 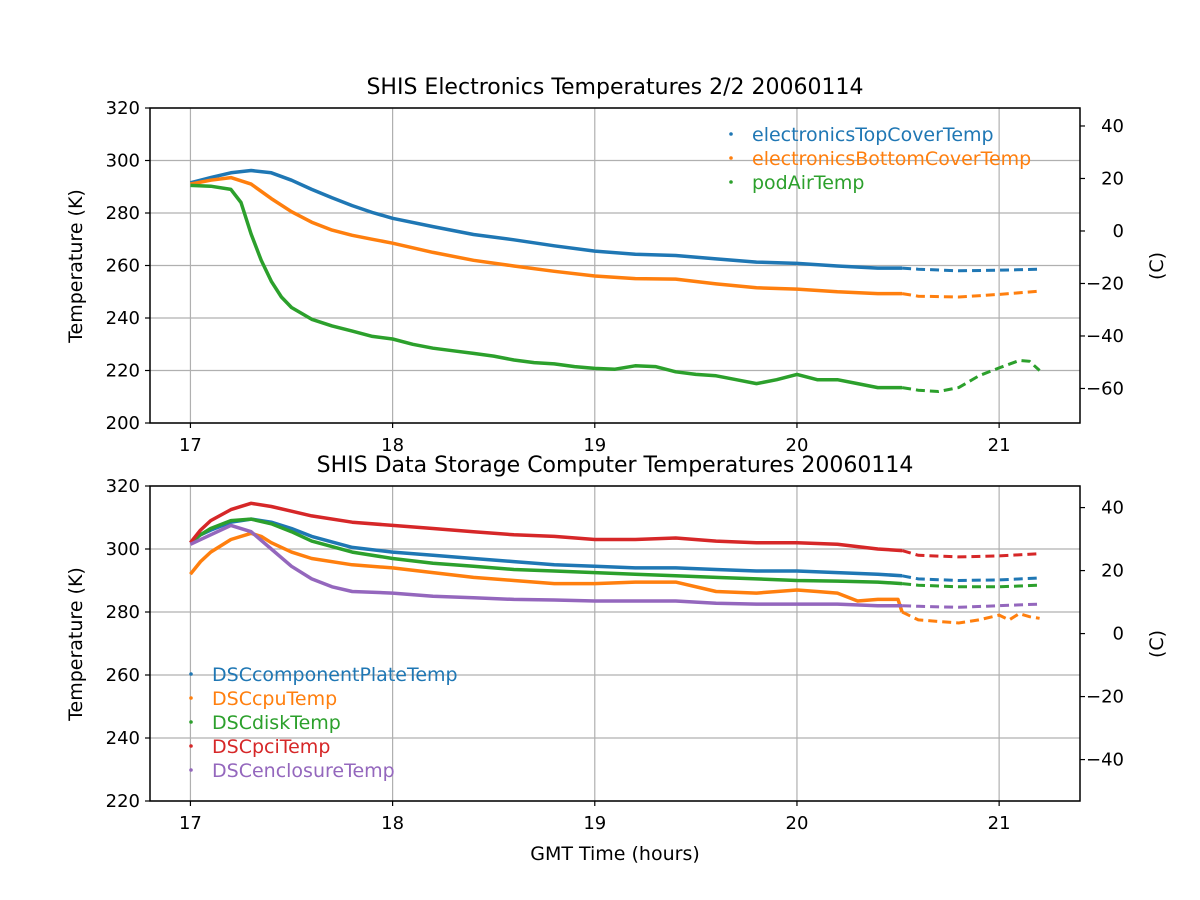 What do you see at coordinates (970, 578) in the screenshot?
I see `series-line-DSCcomponentPlateTemp-sparse` at bounding box center [970, 578].